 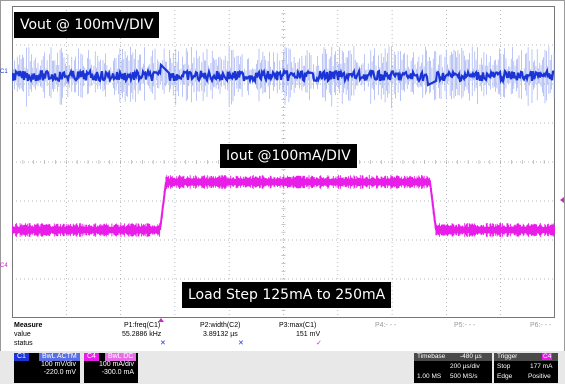 I want to click on measure-p1-name: P1:freq(C1), so click(x=142, y=325).